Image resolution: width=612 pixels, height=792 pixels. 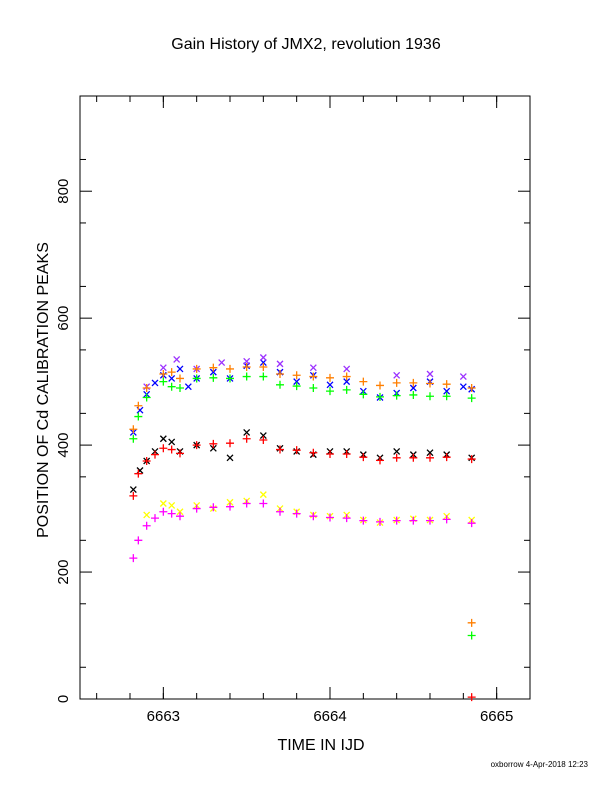 I want to click on y-tick-label: 800, so click(x=63, y=191).